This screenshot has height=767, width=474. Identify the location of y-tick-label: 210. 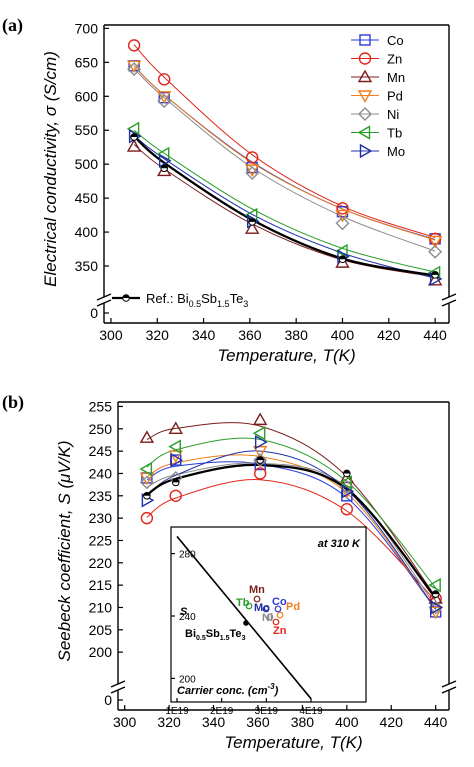
(101, 607).